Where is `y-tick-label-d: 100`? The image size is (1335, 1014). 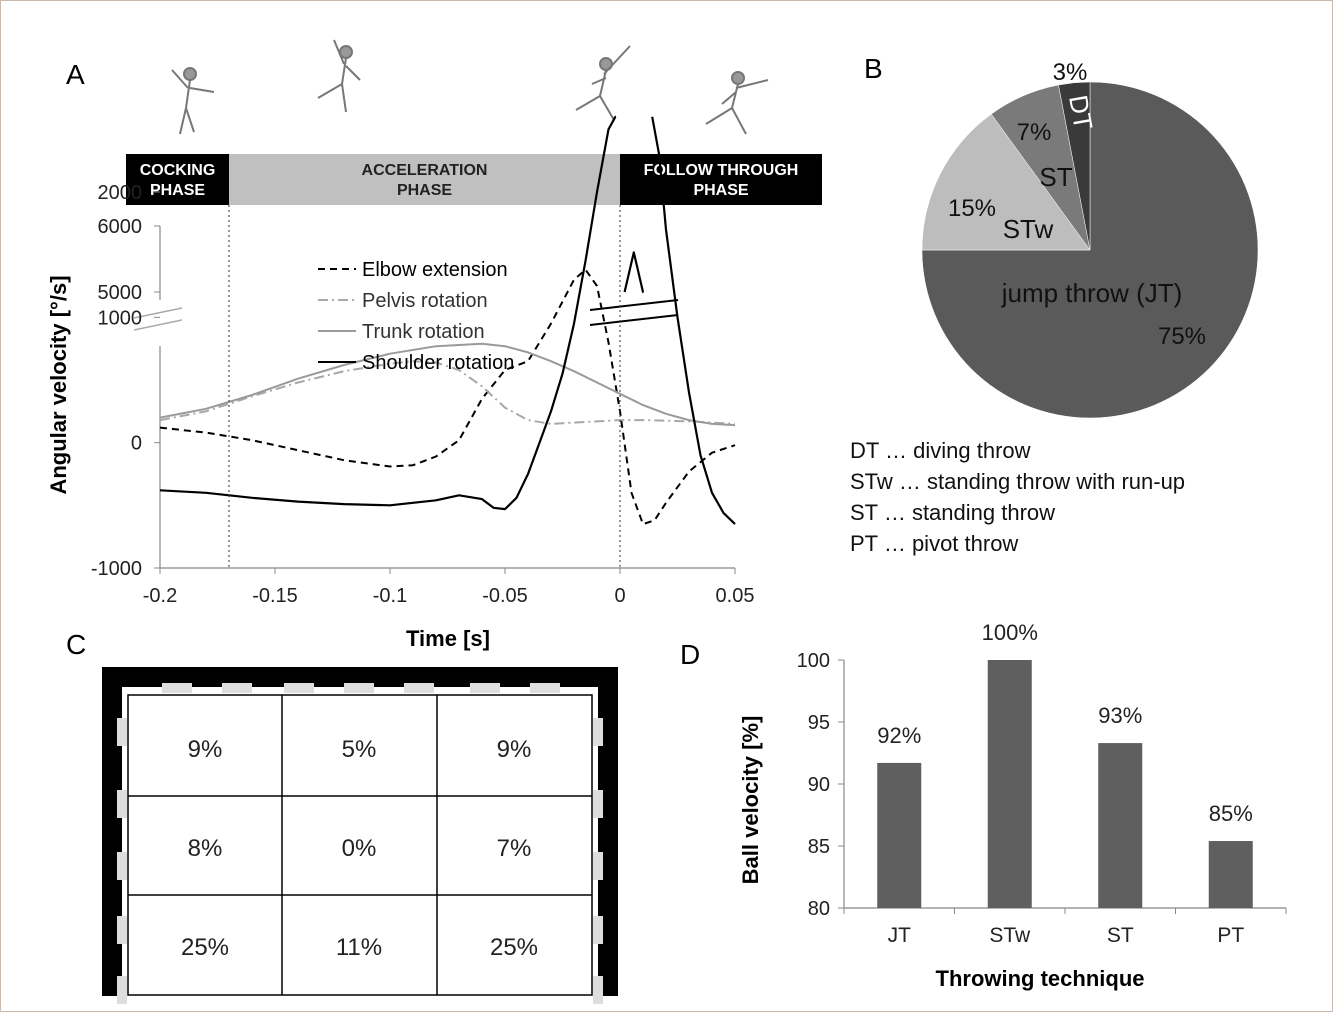 y-tick-label-d: 100 is located at coordinates (813, 661).